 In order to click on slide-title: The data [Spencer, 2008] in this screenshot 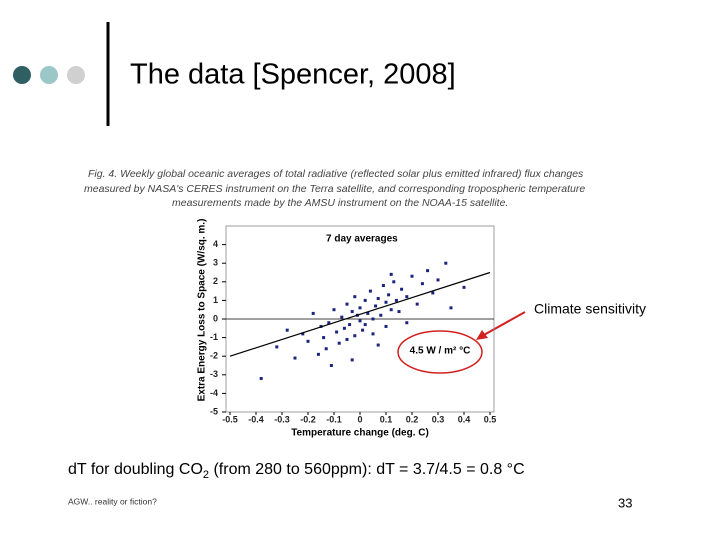, I will do `click(293, 75)`.